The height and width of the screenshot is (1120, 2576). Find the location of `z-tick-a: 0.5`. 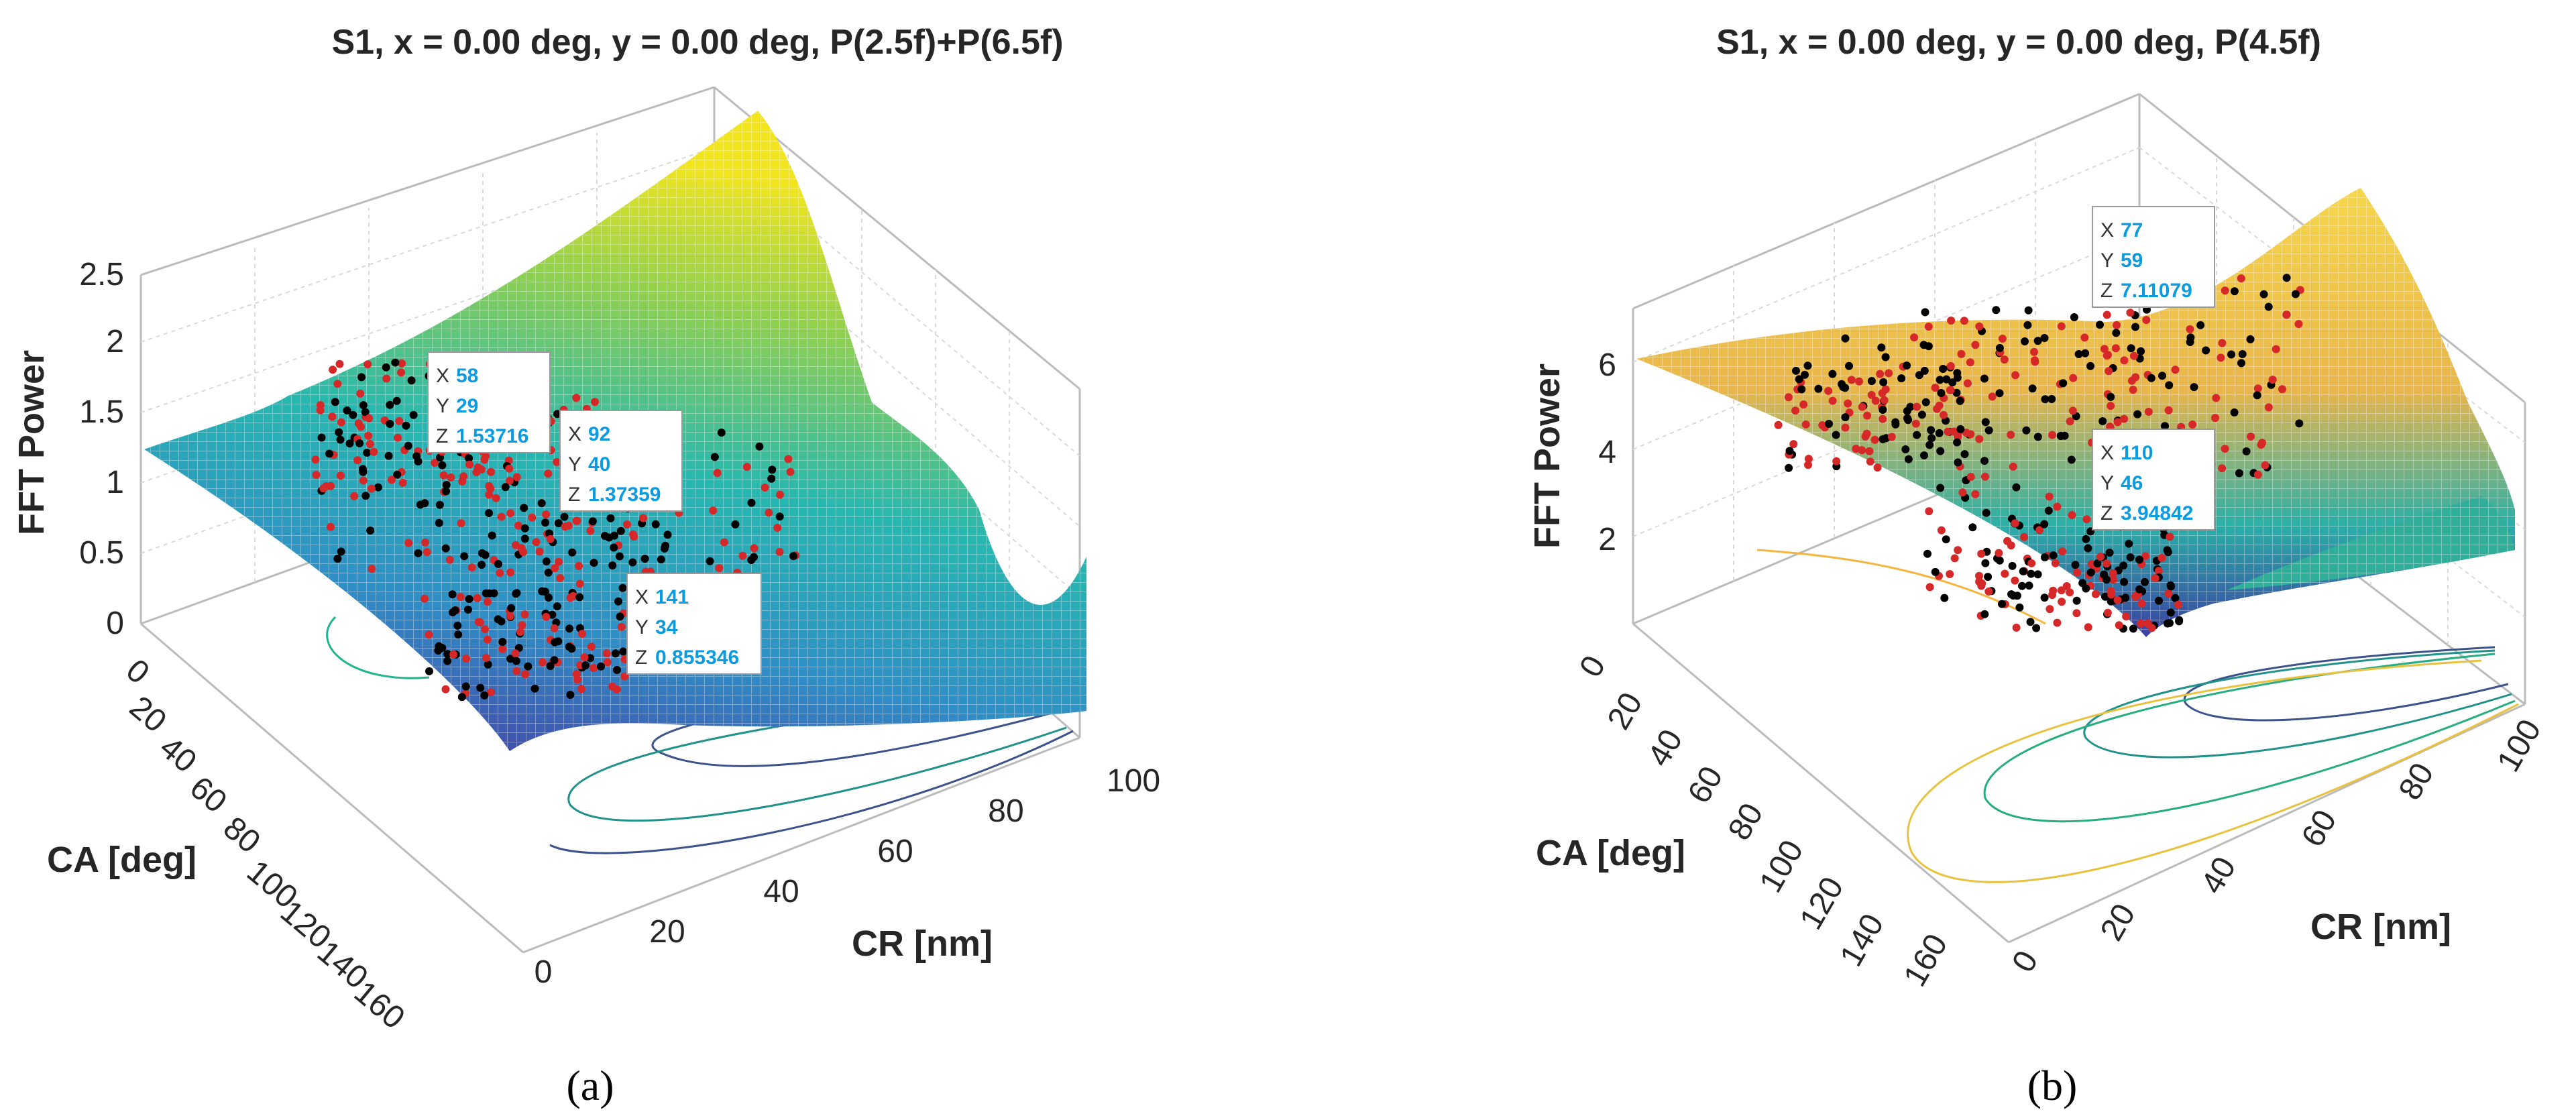

z-tick-a: 0.5 is located at coordinates (101, 553).